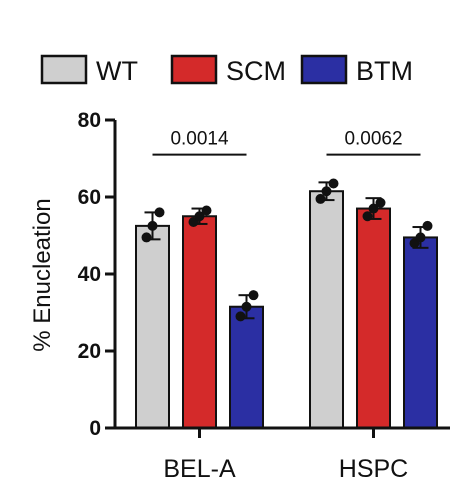  What do you see at coordinates (117, 71) in the screenshot?
I see `legend-label-wt: WT` at bounding box center [117, 71].